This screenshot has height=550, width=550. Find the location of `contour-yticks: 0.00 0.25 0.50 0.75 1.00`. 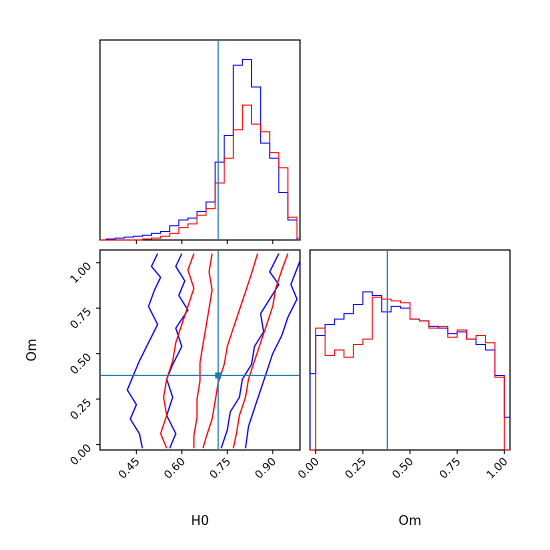

contour-yticks: 0.00 0.25 0.50 0.75 1.00 is located at coordinates (84, 364).